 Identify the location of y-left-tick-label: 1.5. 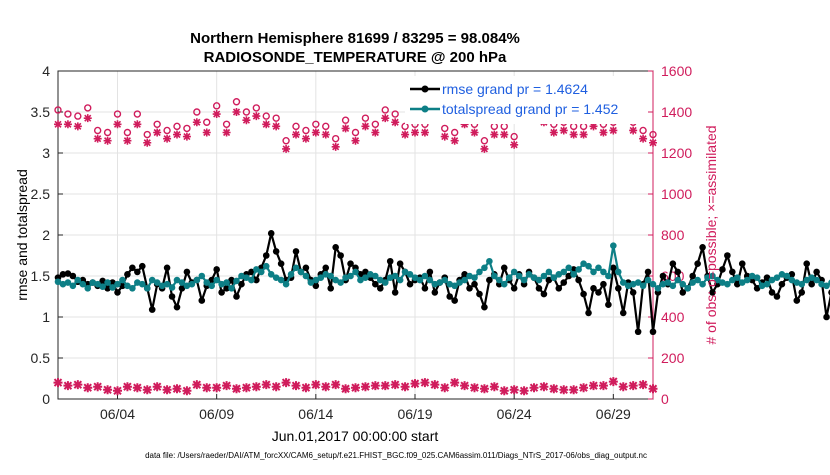
(41, 276).